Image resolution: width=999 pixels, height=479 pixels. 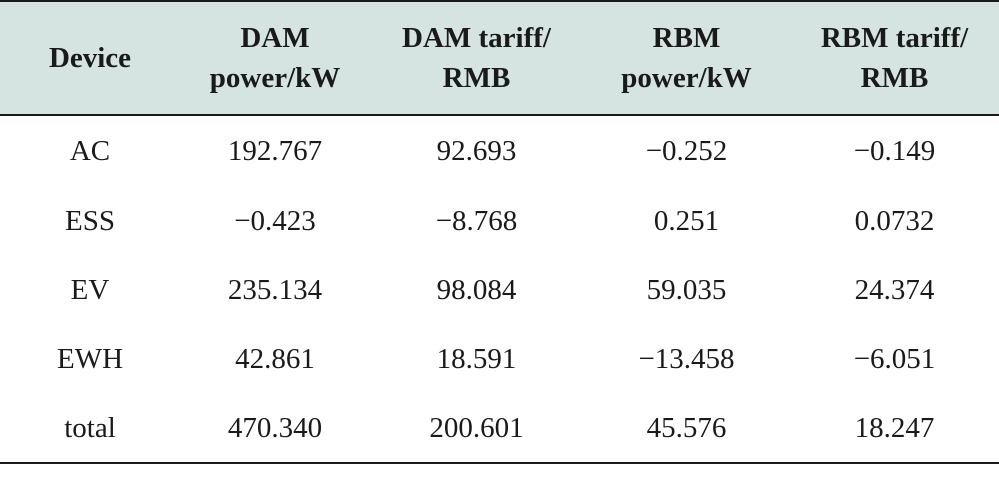 I want to click on cell-dam-tariff: 98.084, so click(x=476, y=290).